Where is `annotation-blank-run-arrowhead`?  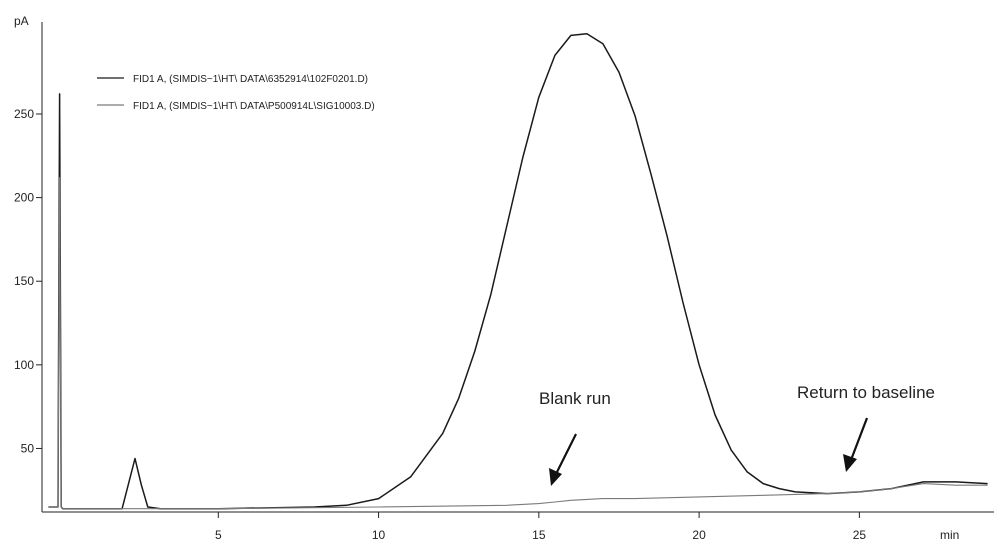 annotation-blank-run-arrowhead is located at coordinates (555, 477).